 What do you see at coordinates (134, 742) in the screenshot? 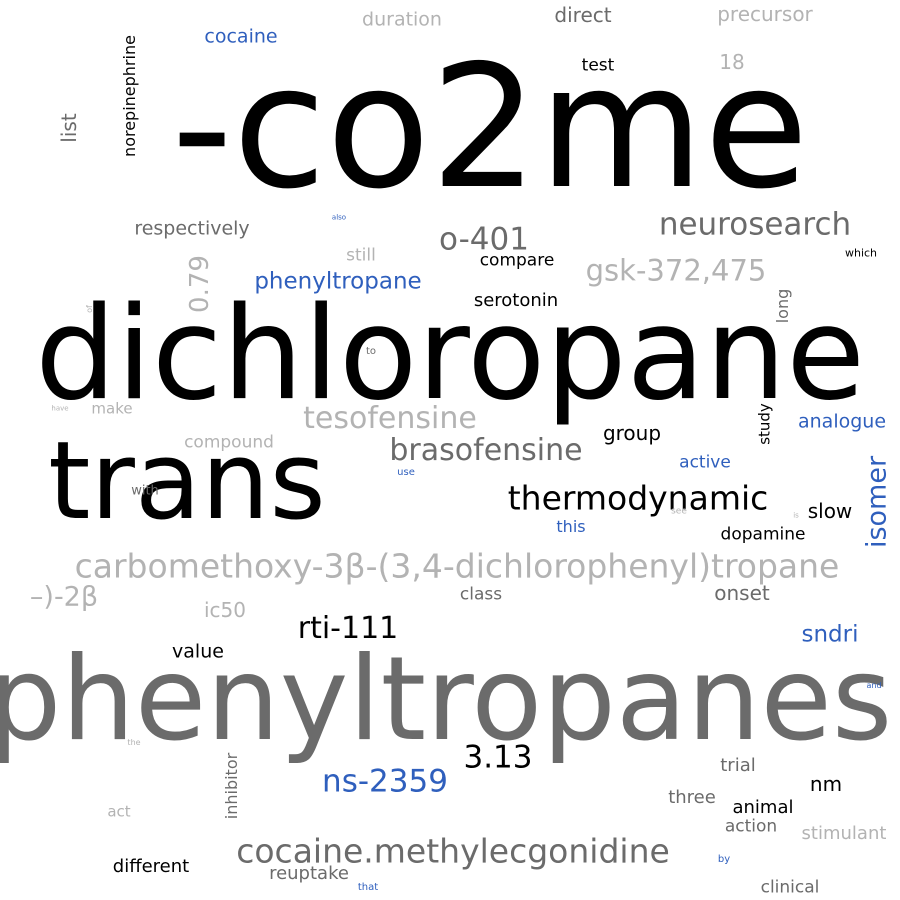
I see `word-the: the` at bounding box center [134, 742].